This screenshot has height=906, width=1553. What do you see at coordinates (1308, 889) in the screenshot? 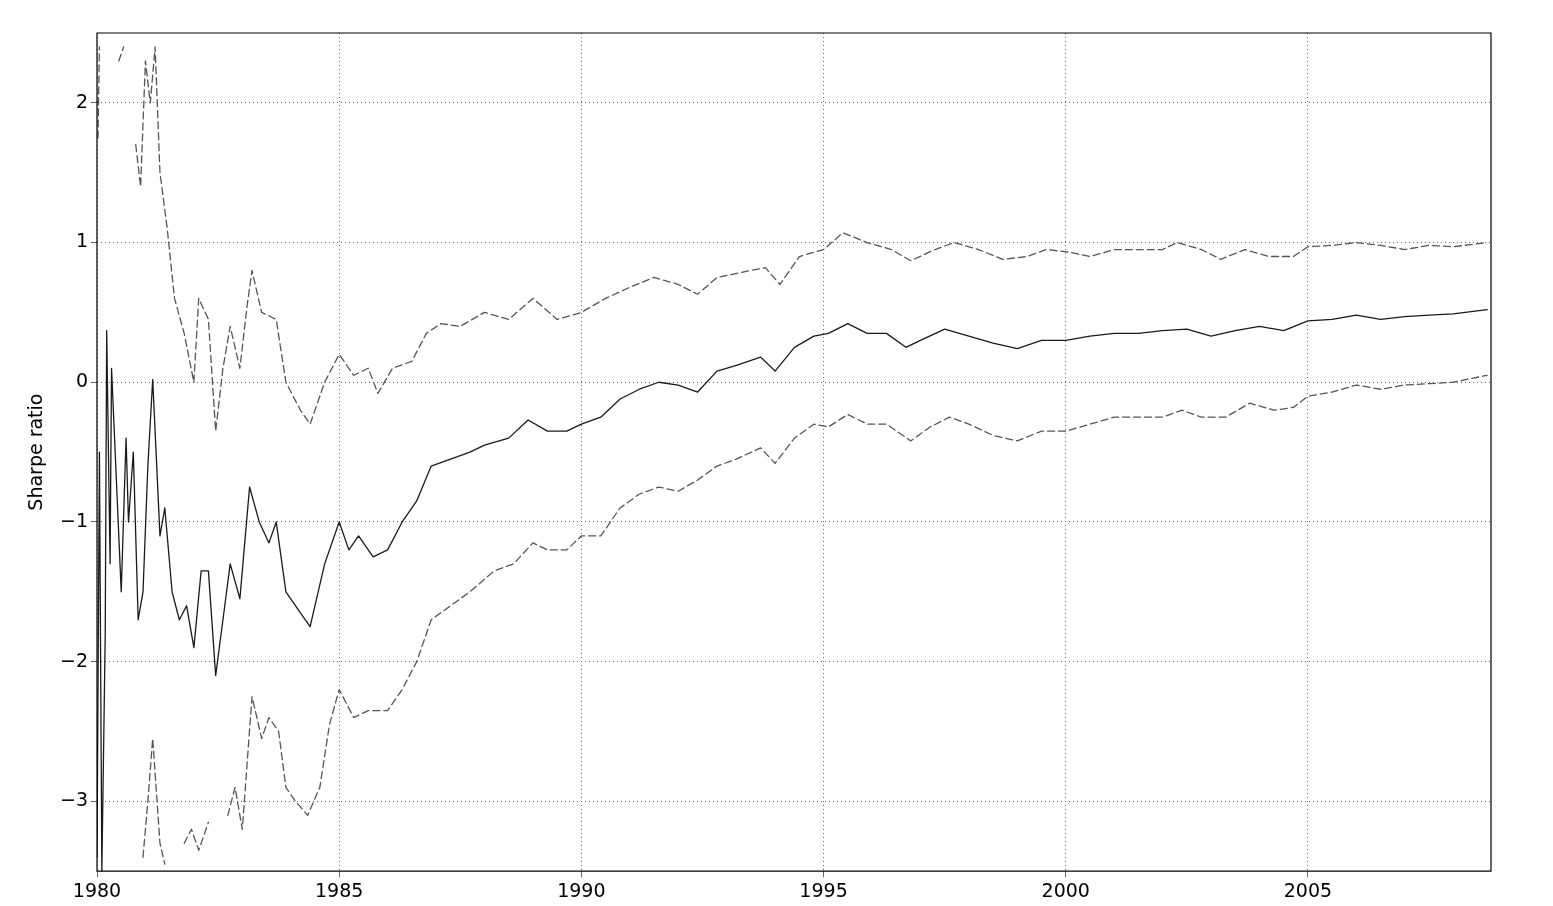
I see `x-tick-label: 2005` at bounding box center [1308, 889].